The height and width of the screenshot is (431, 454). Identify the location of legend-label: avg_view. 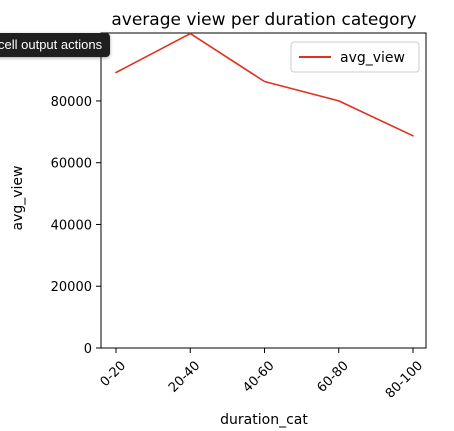
(372, 58).